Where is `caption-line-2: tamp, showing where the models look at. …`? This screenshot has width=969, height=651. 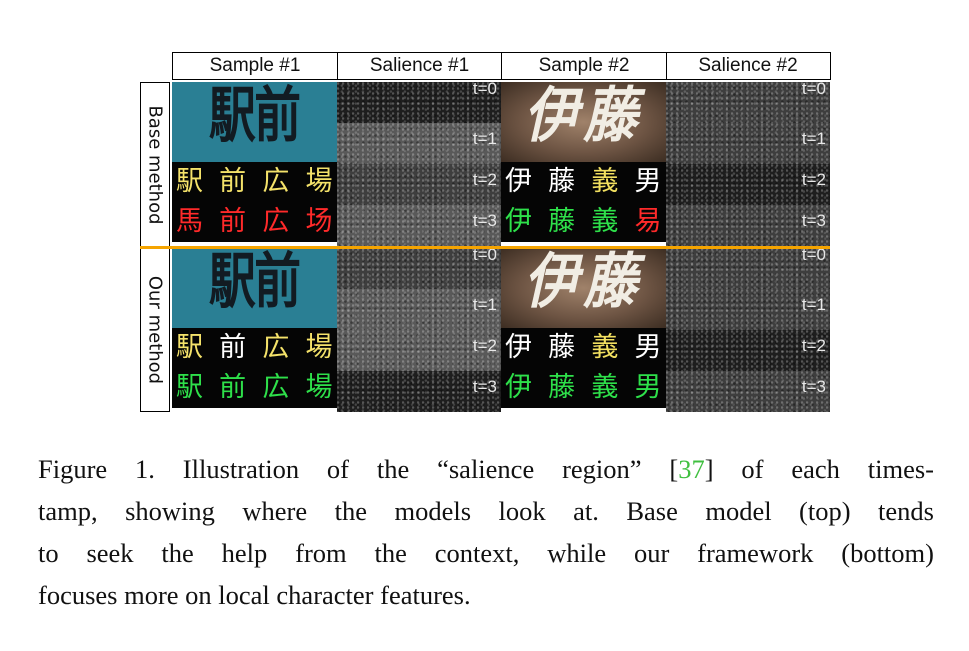 caption-line-2: tamp, showing where the models look at. … is located at coordinates (486, 511).